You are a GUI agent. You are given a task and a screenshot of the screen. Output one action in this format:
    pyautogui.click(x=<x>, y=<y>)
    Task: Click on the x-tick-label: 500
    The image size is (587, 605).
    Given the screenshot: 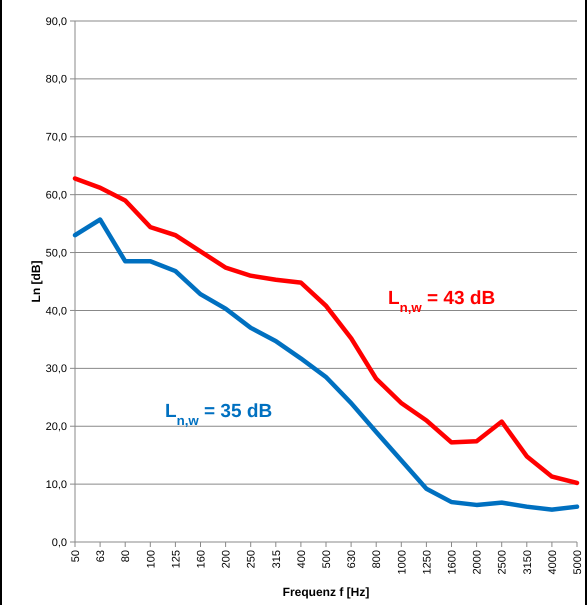 What is the action you would take?
    pyautogui.click(x=327, y=559)
    